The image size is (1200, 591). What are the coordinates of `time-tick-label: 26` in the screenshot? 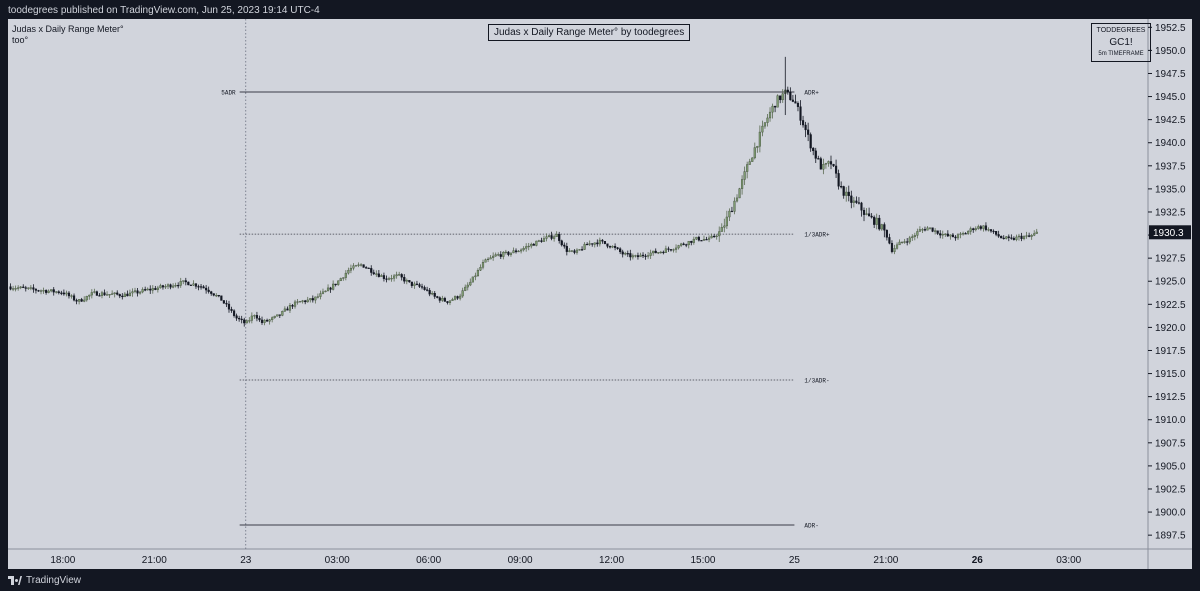 It's located at (978, 560).